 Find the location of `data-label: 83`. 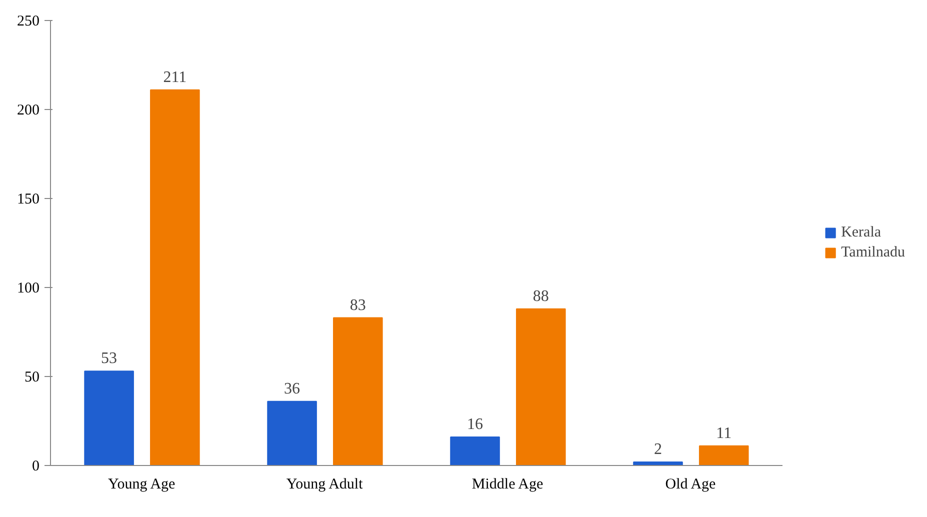

data-label: 83 is located at coordinates (358, 305).